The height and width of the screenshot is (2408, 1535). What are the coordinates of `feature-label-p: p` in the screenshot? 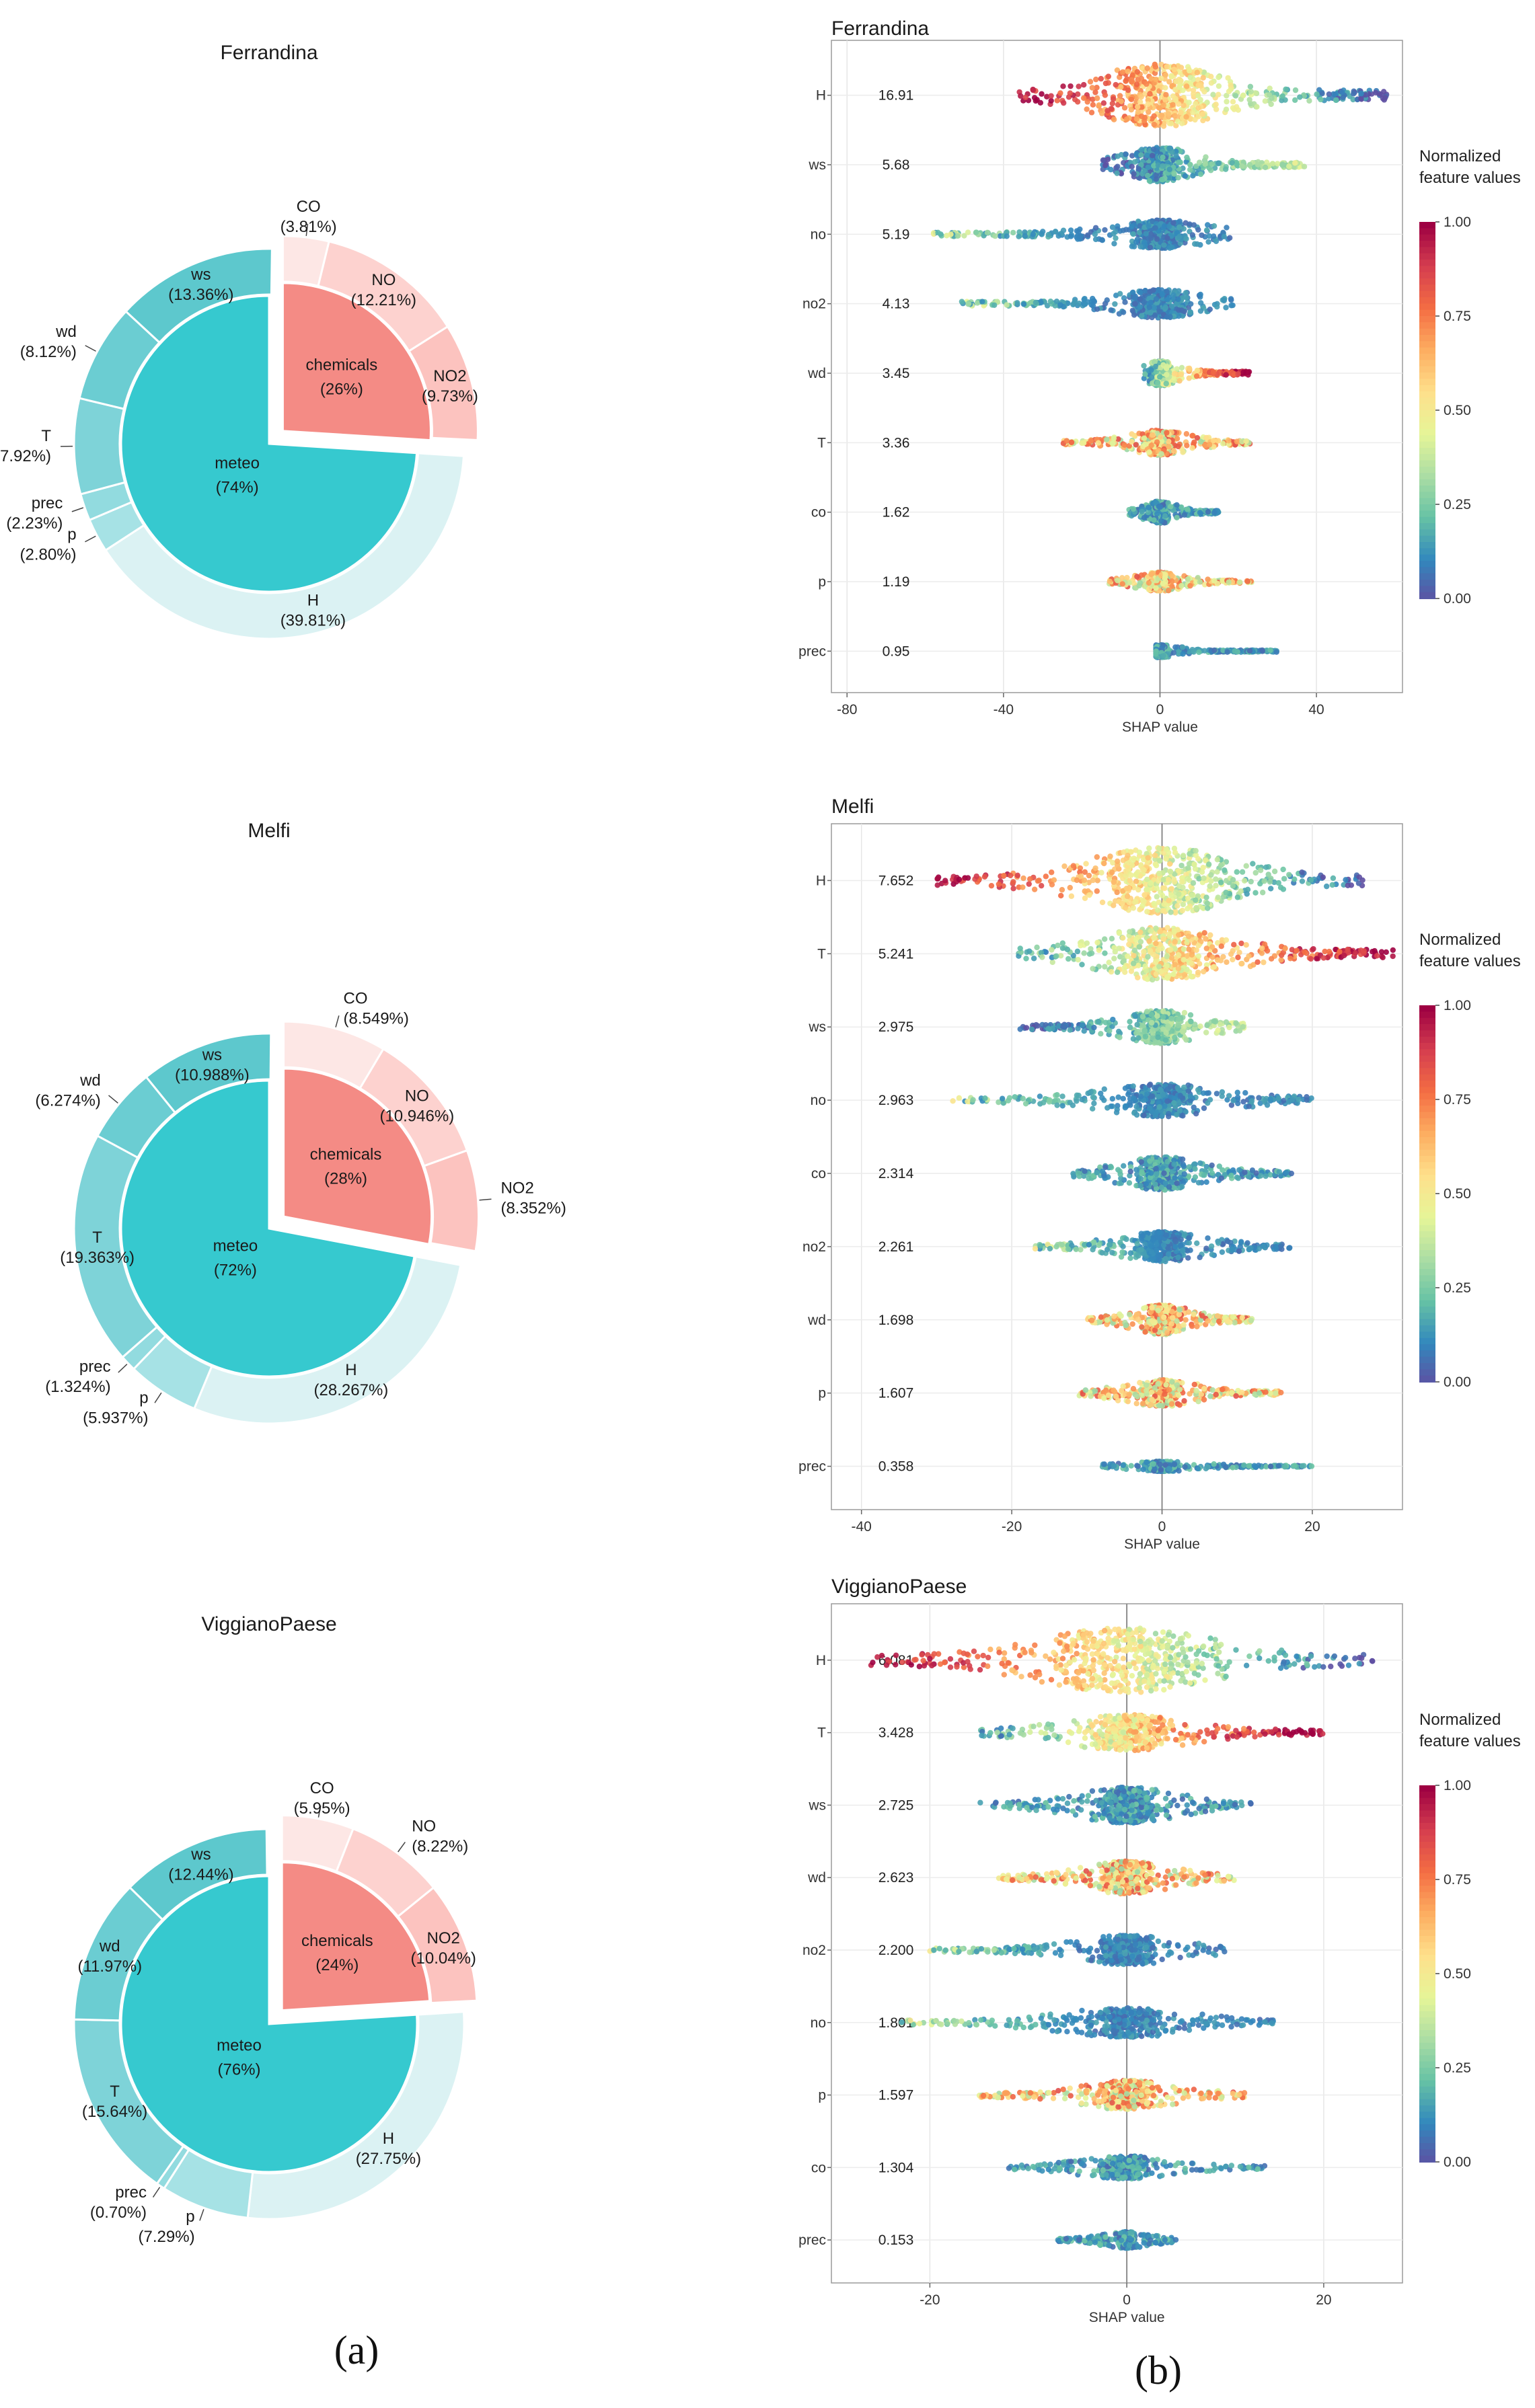 It's located at (822, 582).